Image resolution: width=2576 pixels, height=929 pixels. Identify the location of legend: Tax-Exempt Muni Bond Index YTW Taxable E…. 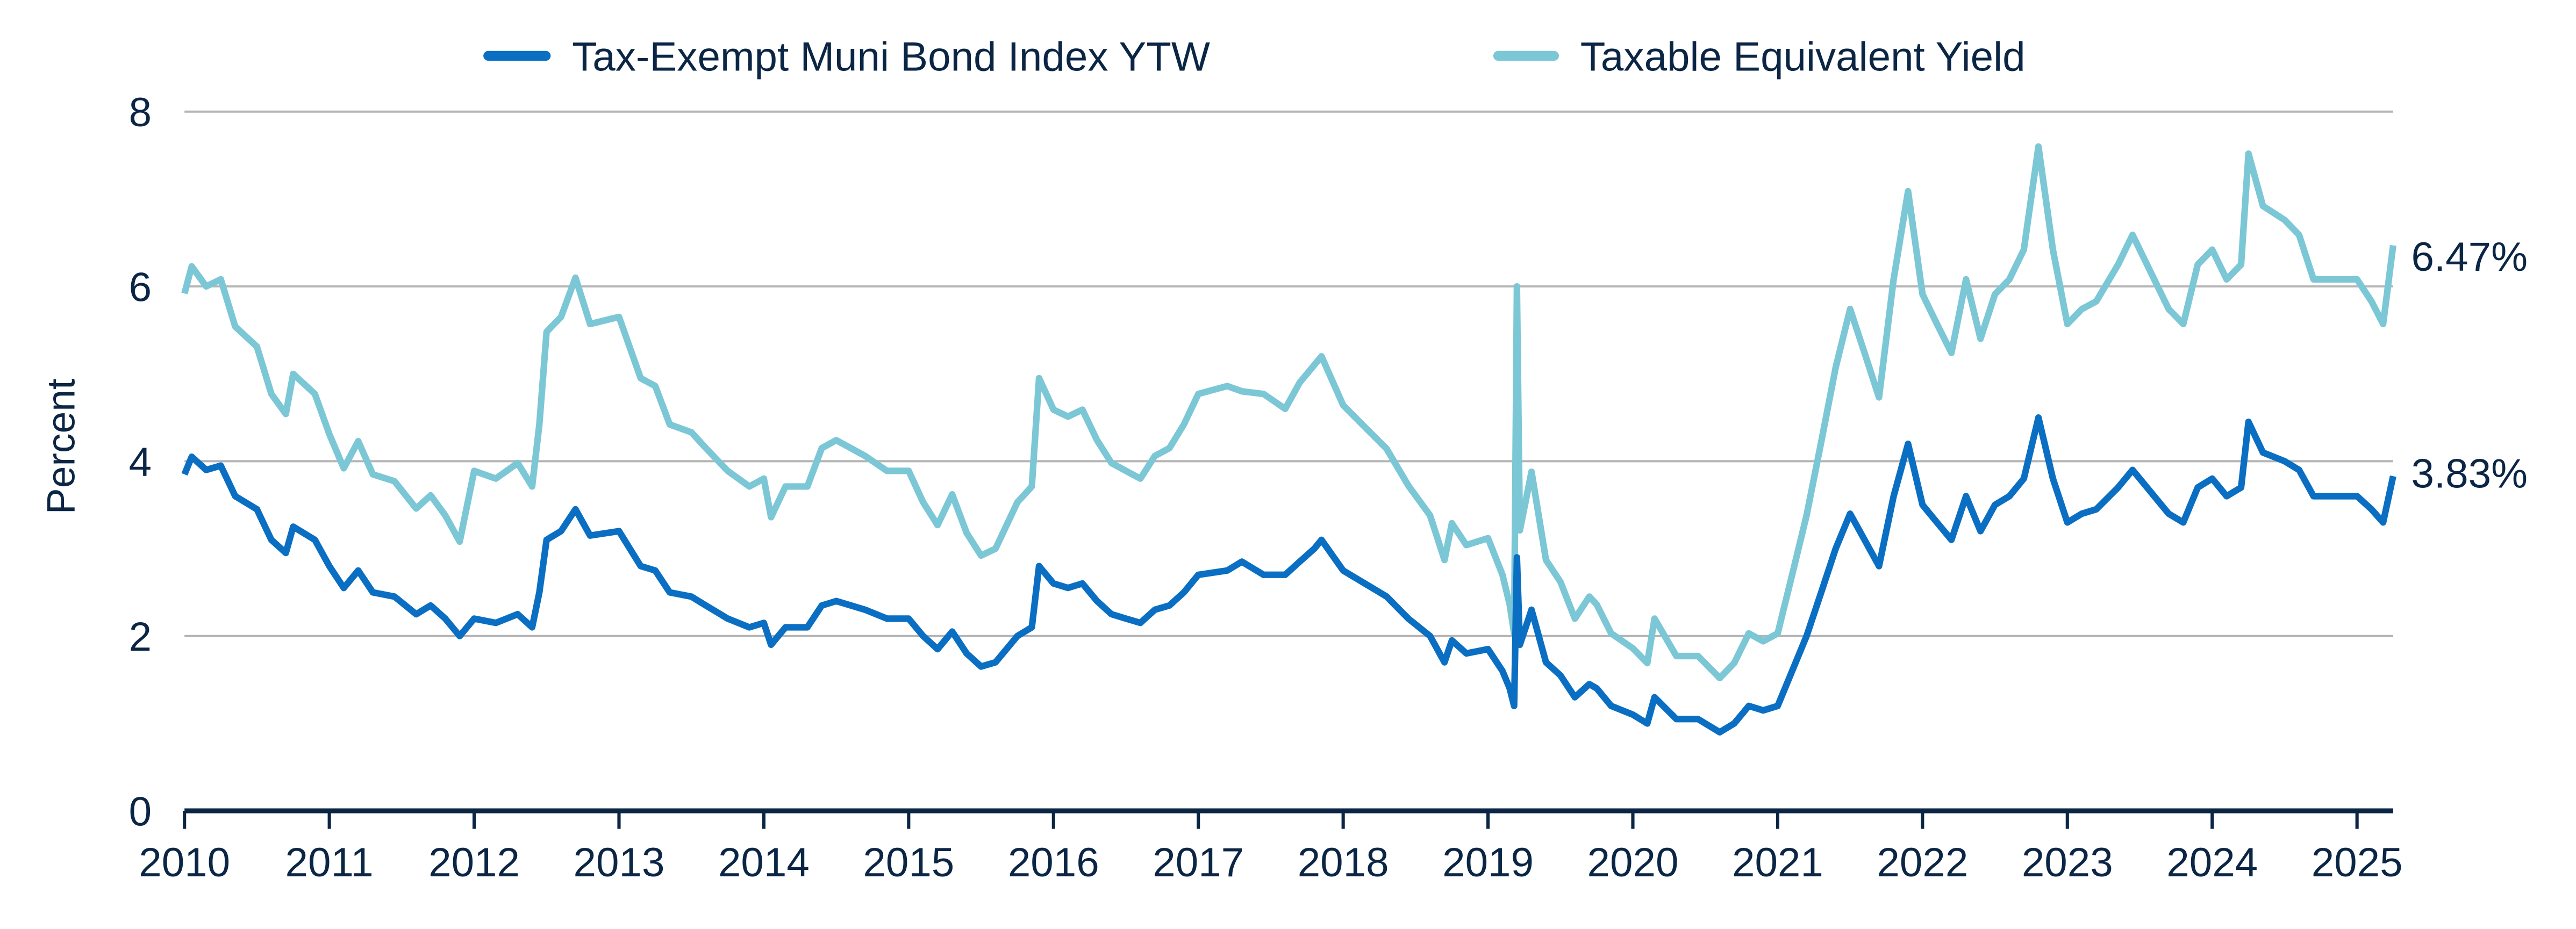
(1254, 57).